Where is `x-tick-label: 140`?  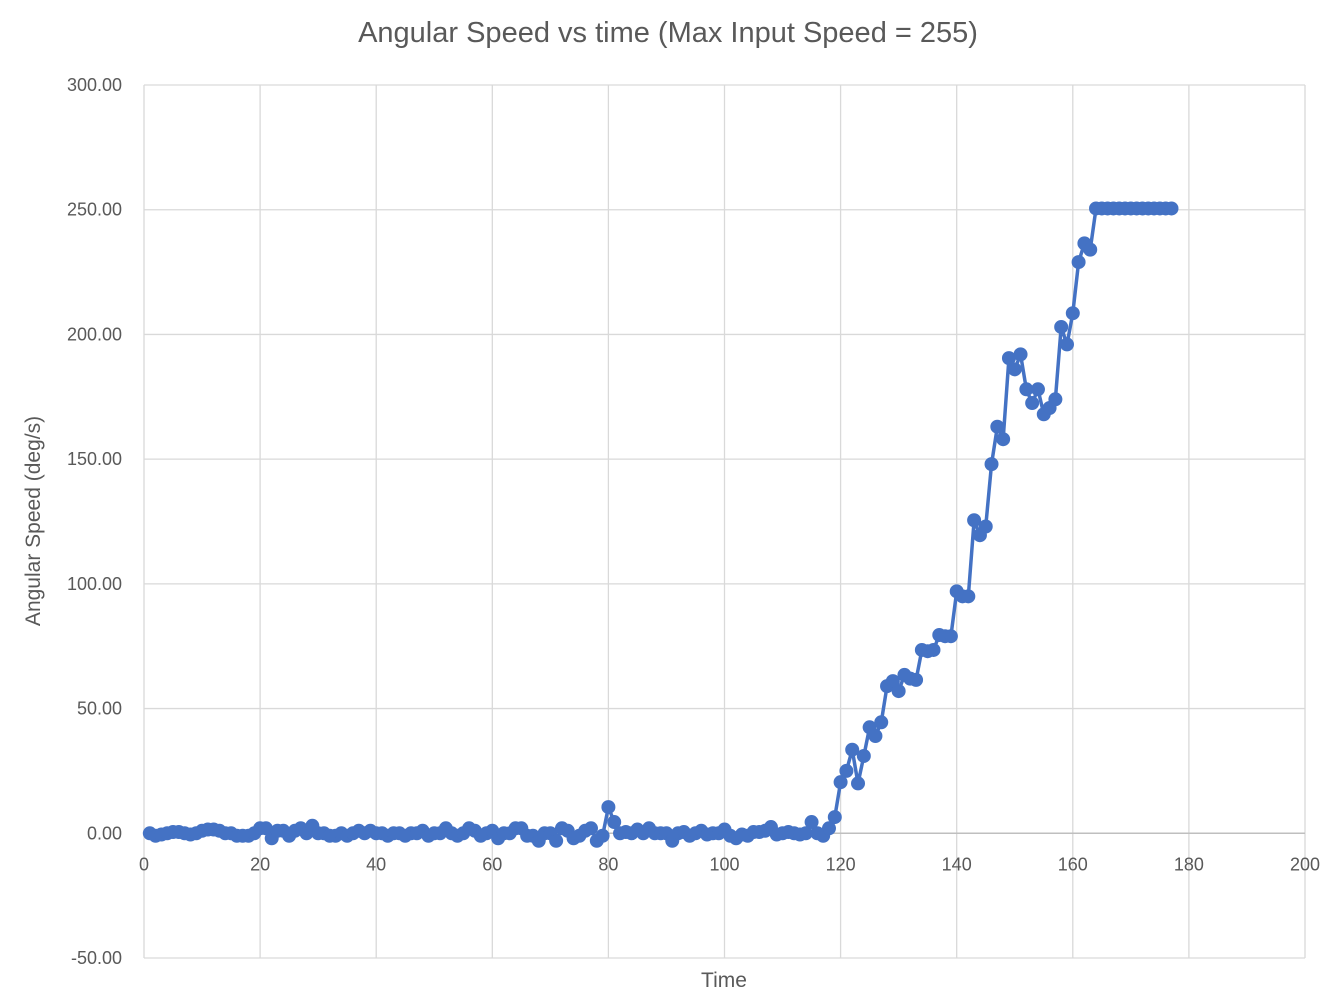 x-tick-label: 140 is located at coordinates (957, 864).